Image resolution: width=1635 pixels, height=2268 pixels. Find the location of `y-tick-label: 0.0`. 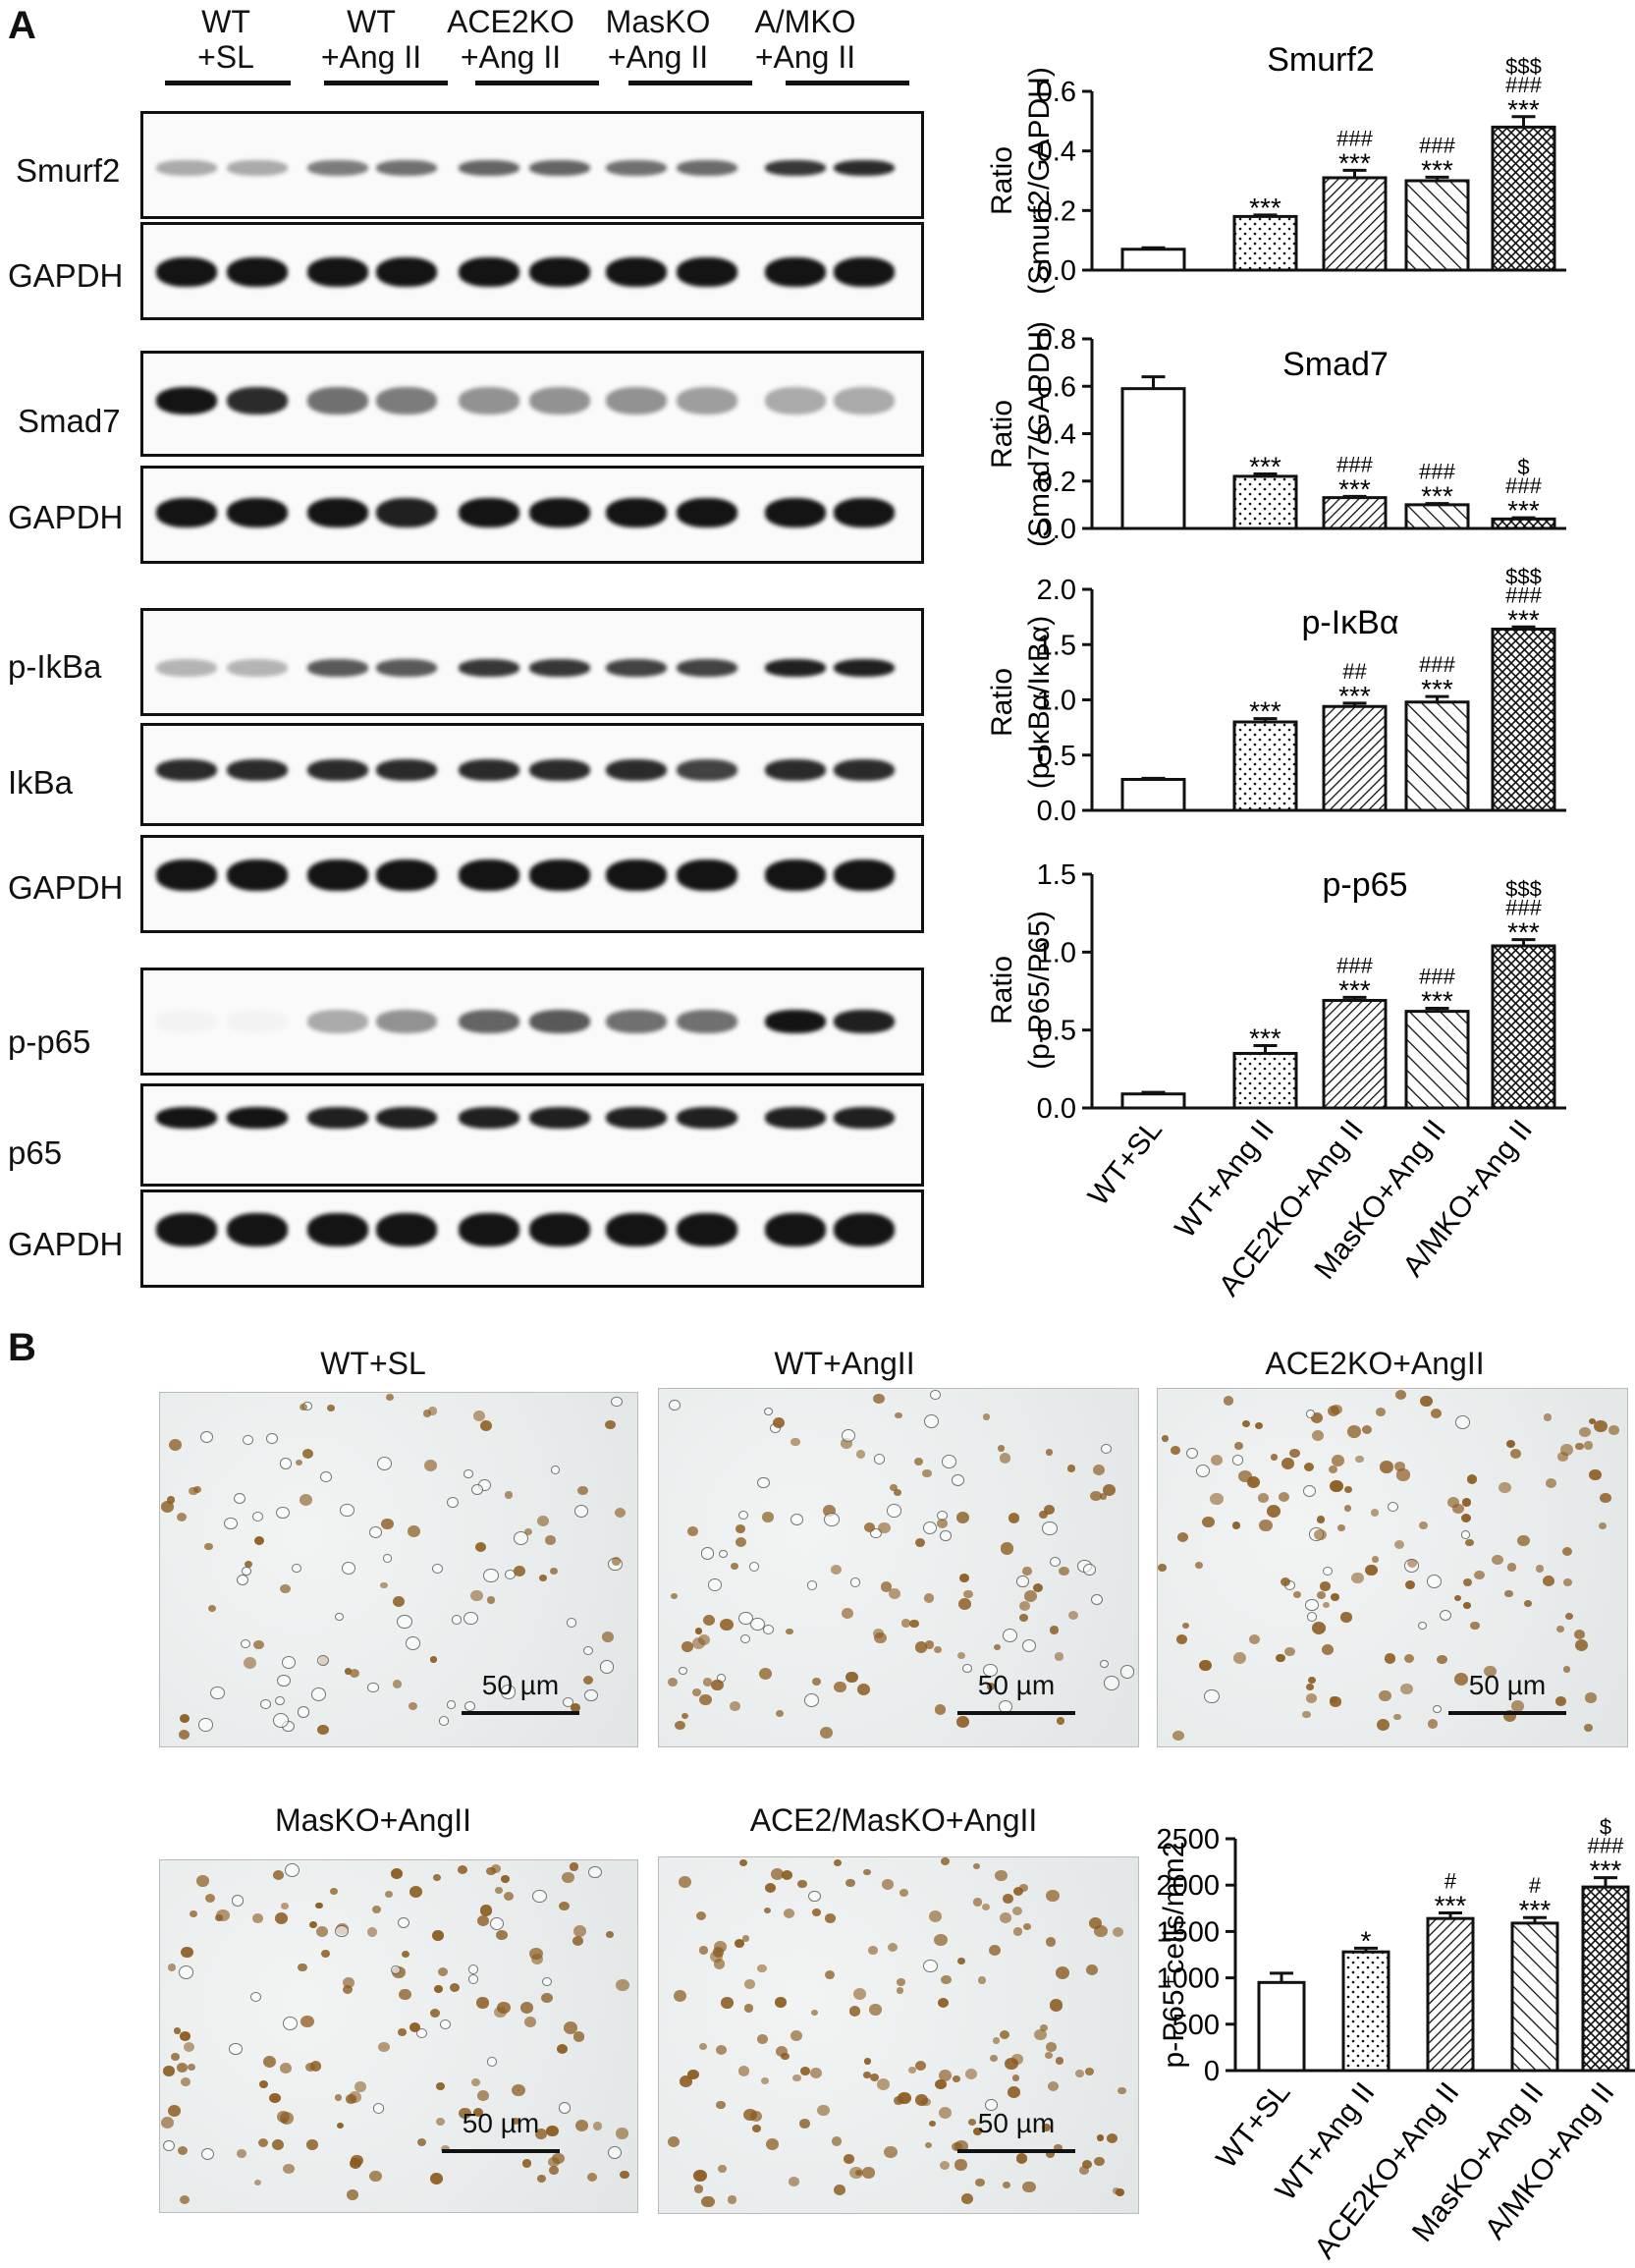

y-tick-label: 0.0 is located at coordinates (1056, 811).